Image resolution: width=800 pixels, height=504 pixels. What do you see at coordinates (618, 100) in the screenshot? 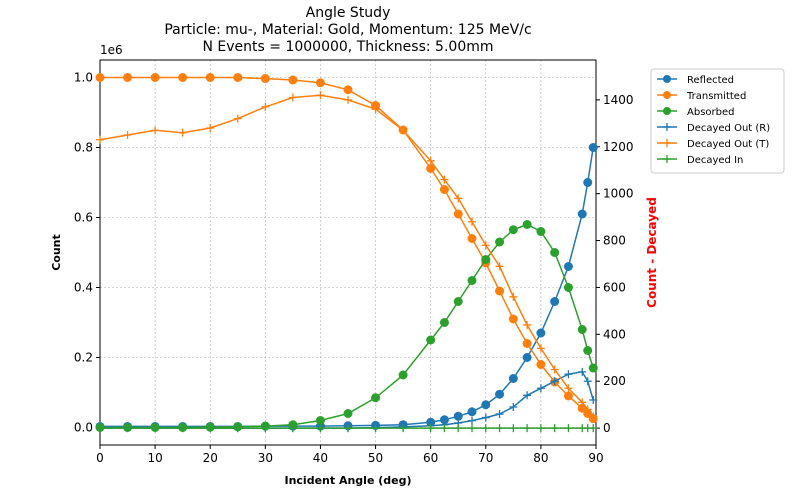
I see `y-right-tick-label-7: 1400` at bounding box center [618, 100].